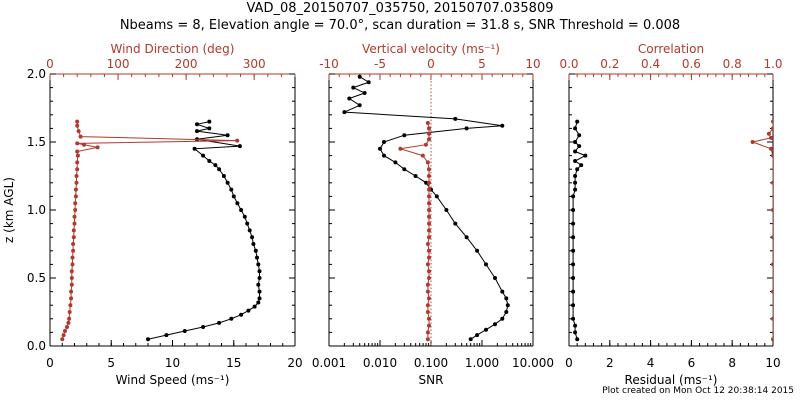  What do you see at coordinates (414, 231) in the screenshot?
I see `series-vertical-velocity` at bounding box center [414, 231].